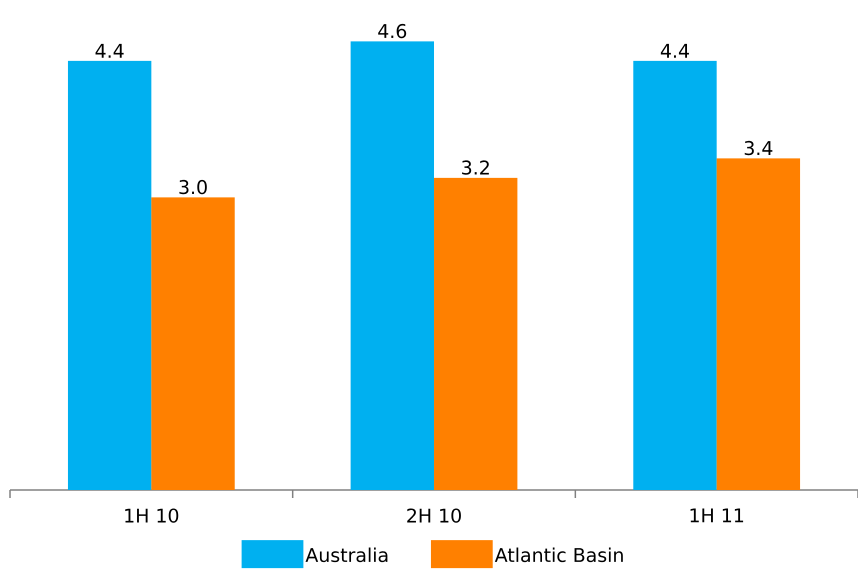 This screenshot has height=588, width=858. Describe the element at coordinates (151, 515) in the screenshot. I see `x-tick-label: 1H 10` at that location.